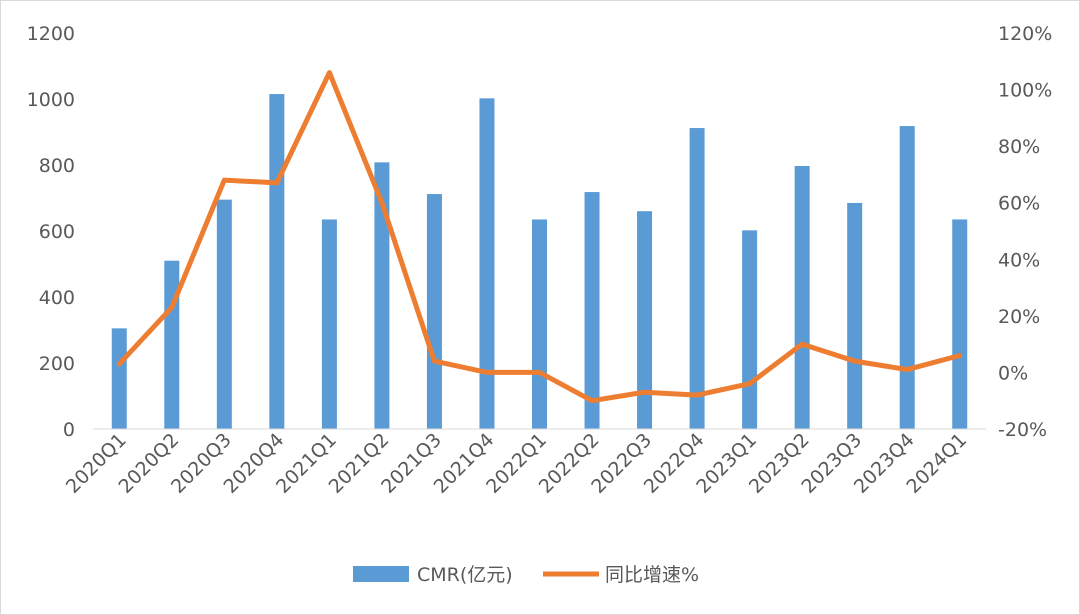 The height and width of the screenshot is (615, 1080). I want to click on legend-swatch-cmr, so click(381, 574).